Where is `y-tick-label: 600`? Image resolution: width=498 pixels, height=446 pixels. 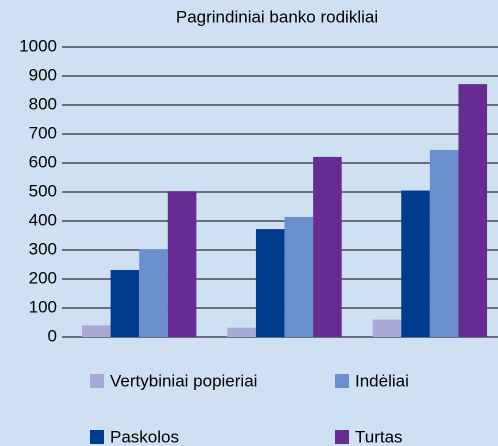 y-tick-label: 600 is located at coordinates (43, 161).